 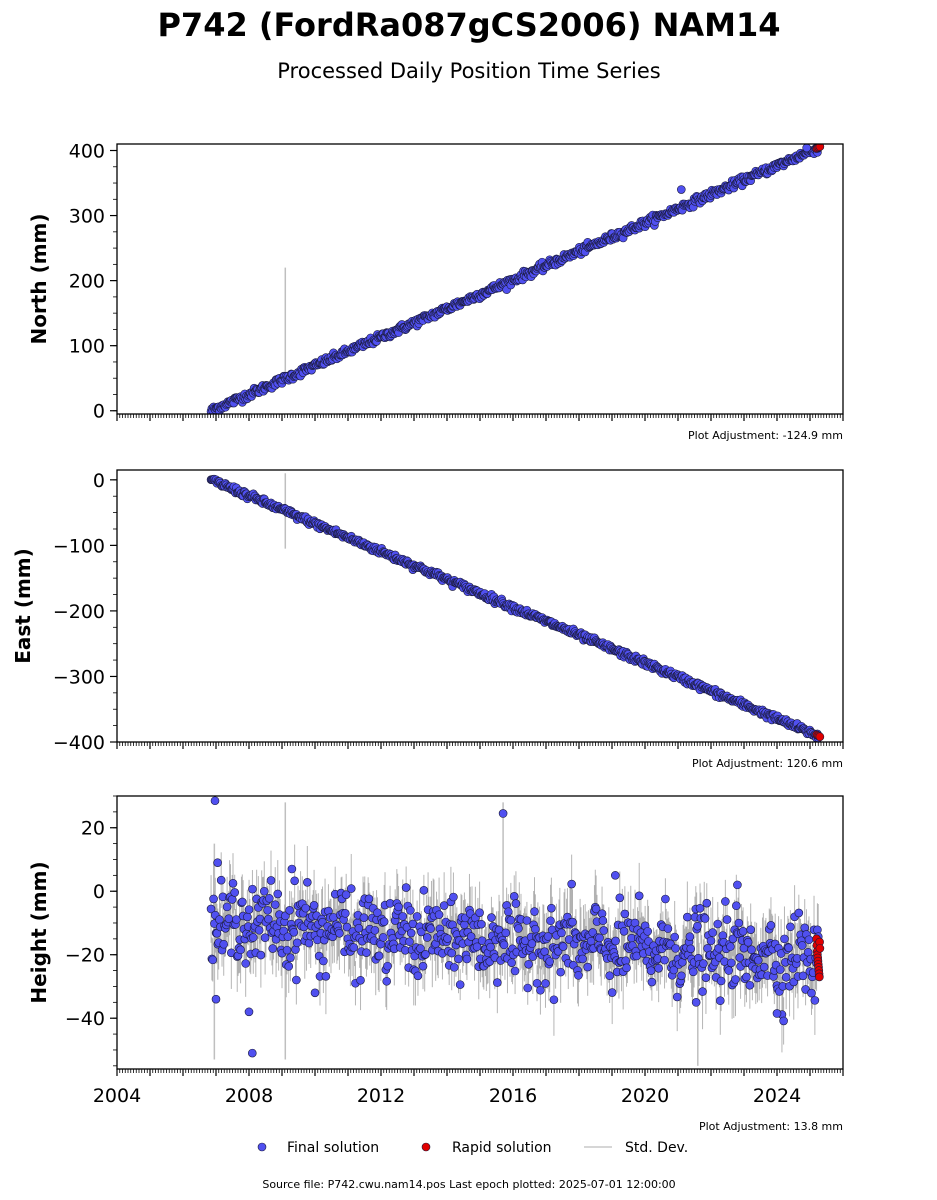 What do you see at coordinates (469, 71) in the screenshot?
I see `chart-subtitle: Processed Daily Position Time Series` at bounding box center [469, 71].